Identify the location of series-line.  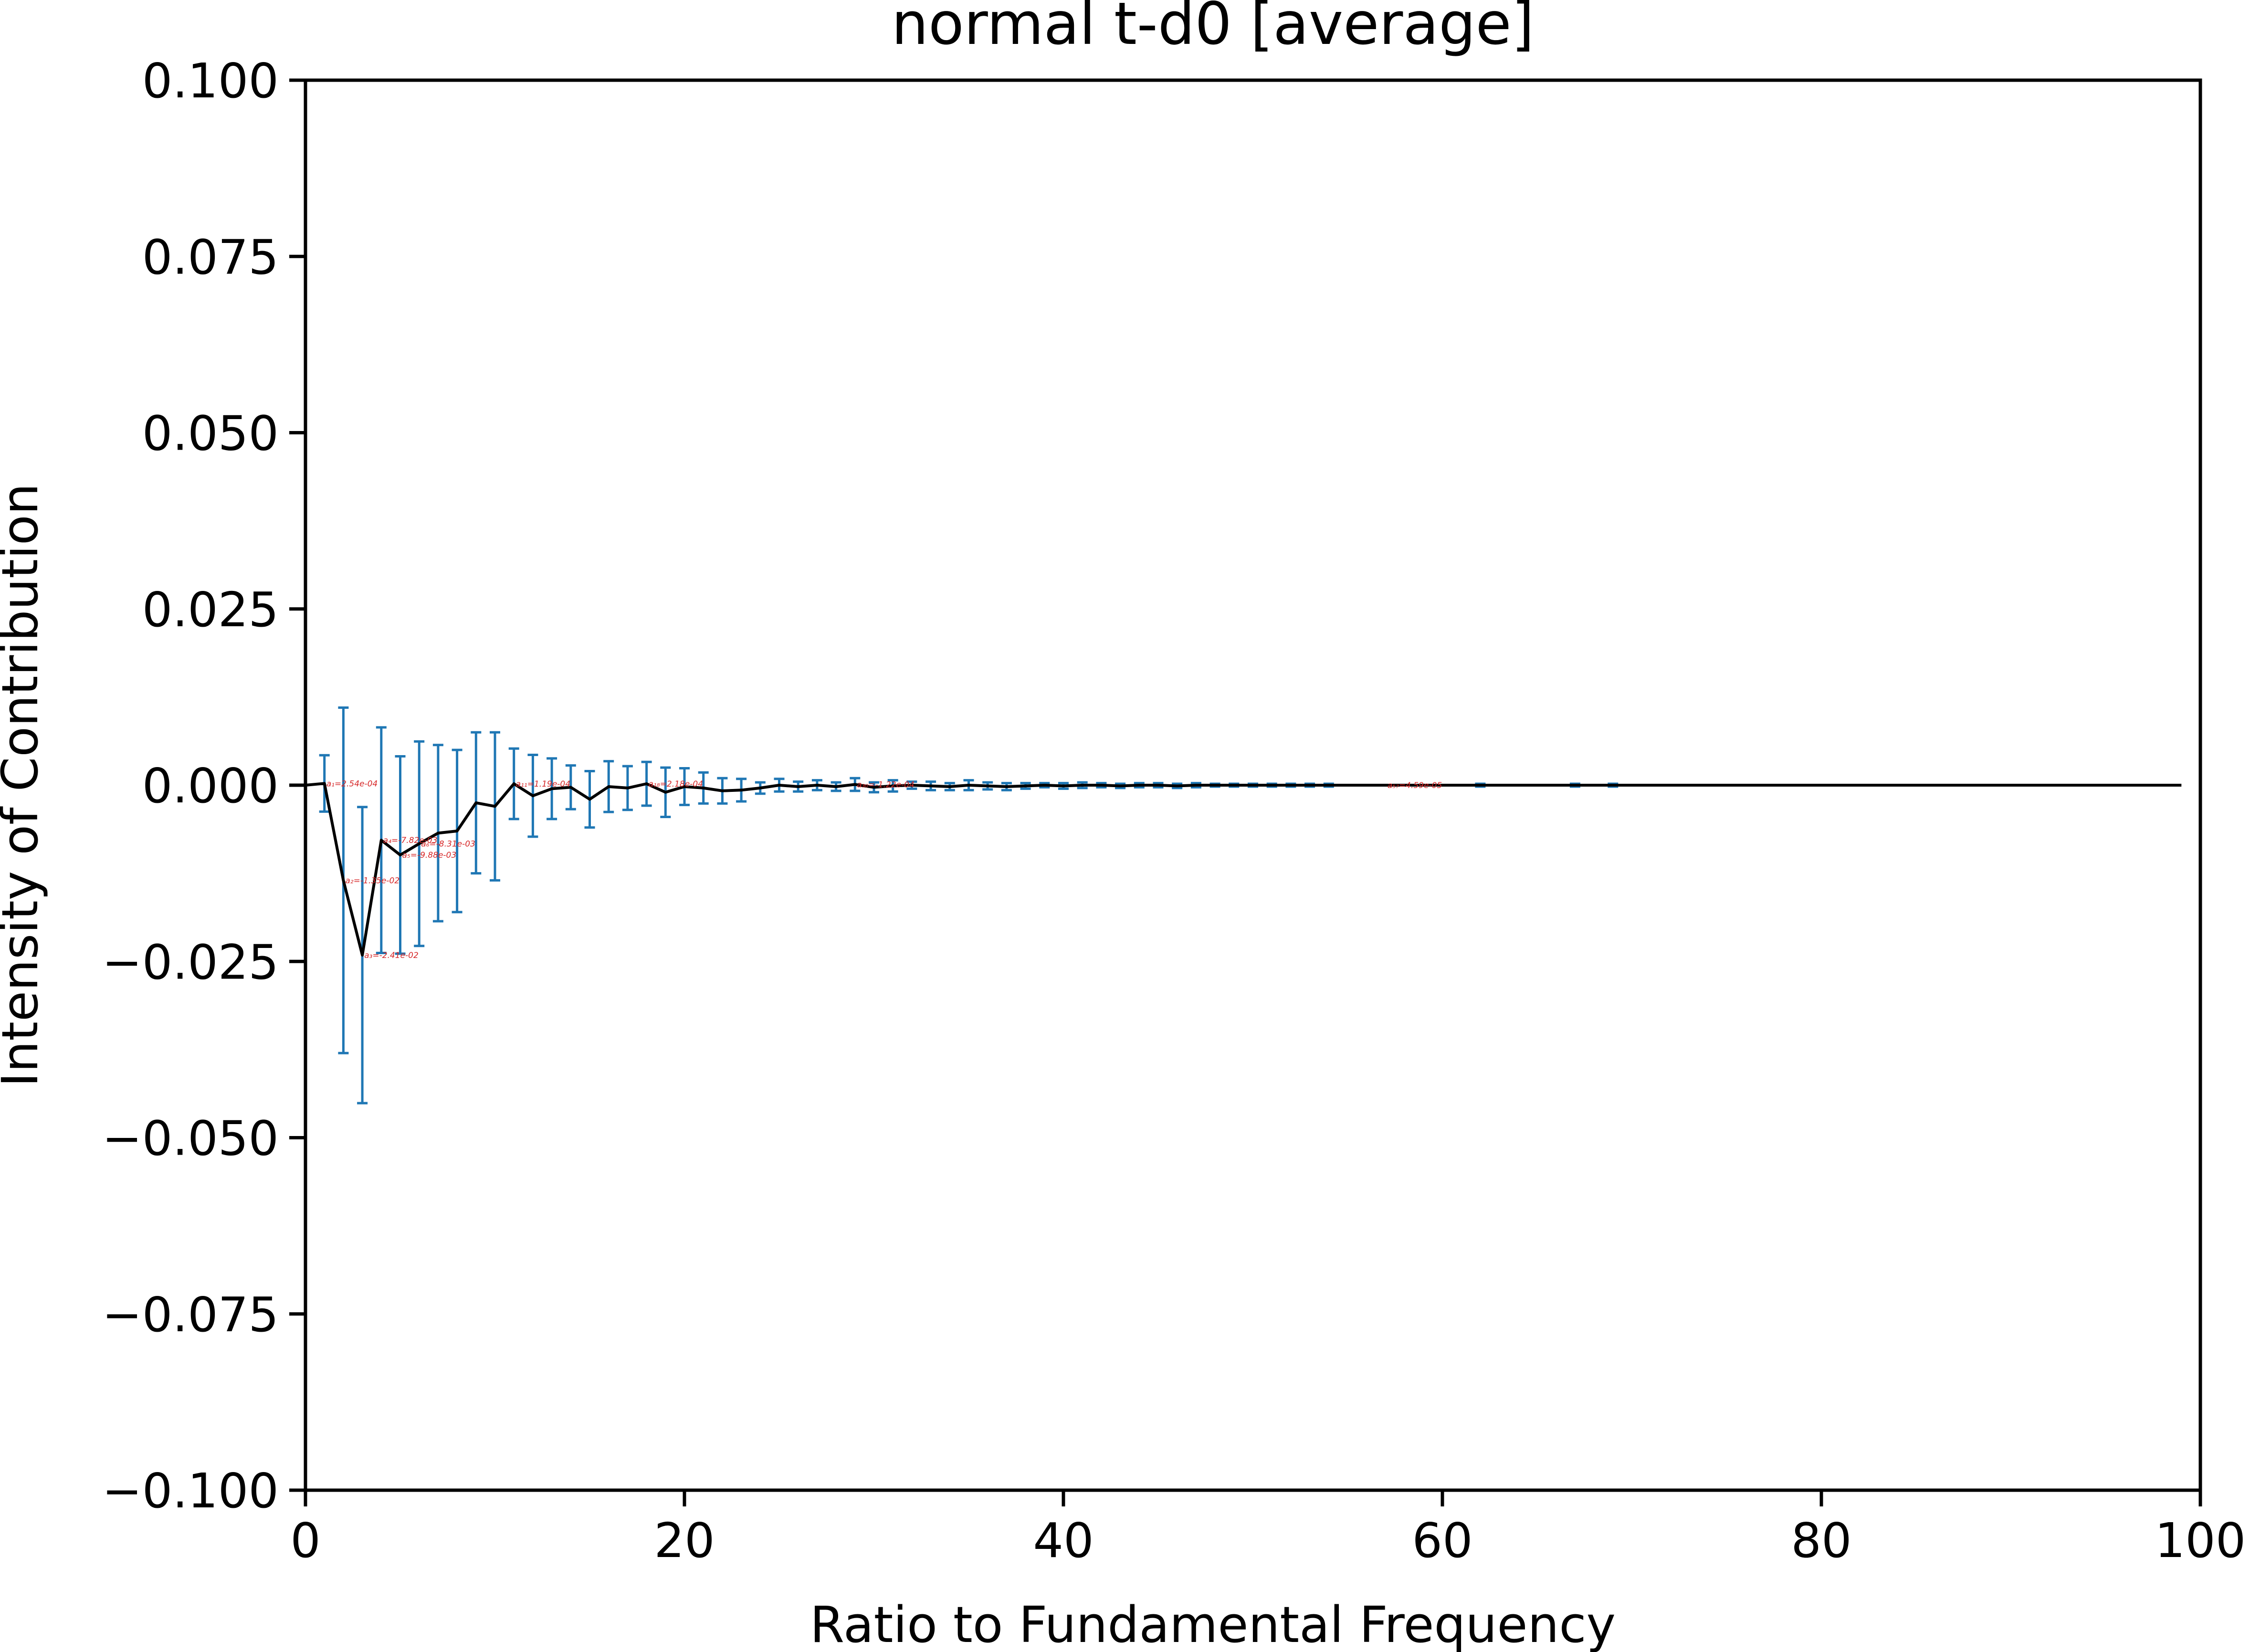
(1243, 870).